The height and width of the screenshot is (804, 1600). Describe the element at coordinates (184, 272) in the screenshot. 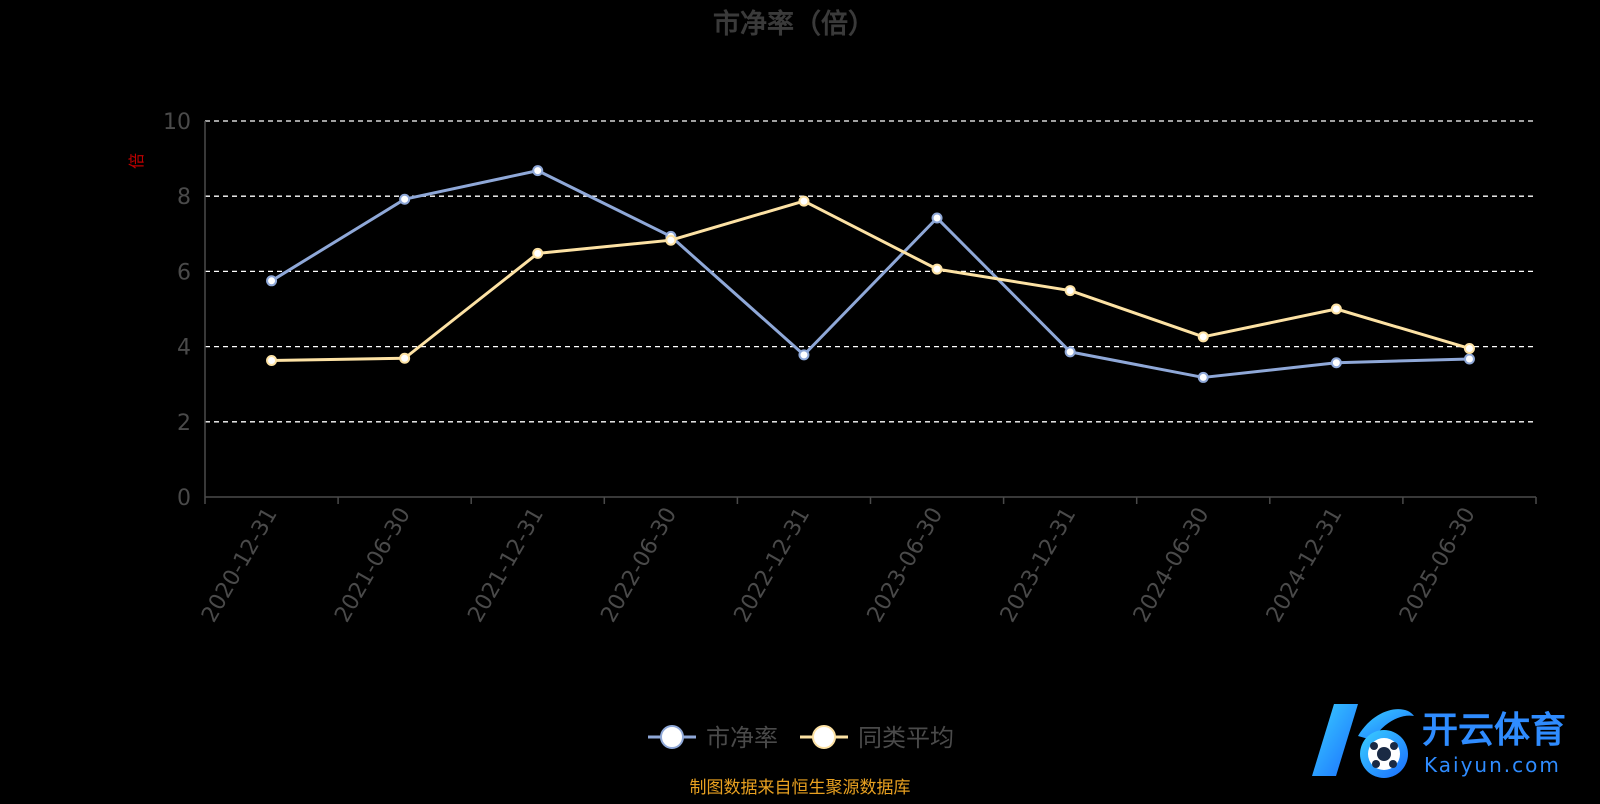

I see `y-tick-label: 6` at that location.